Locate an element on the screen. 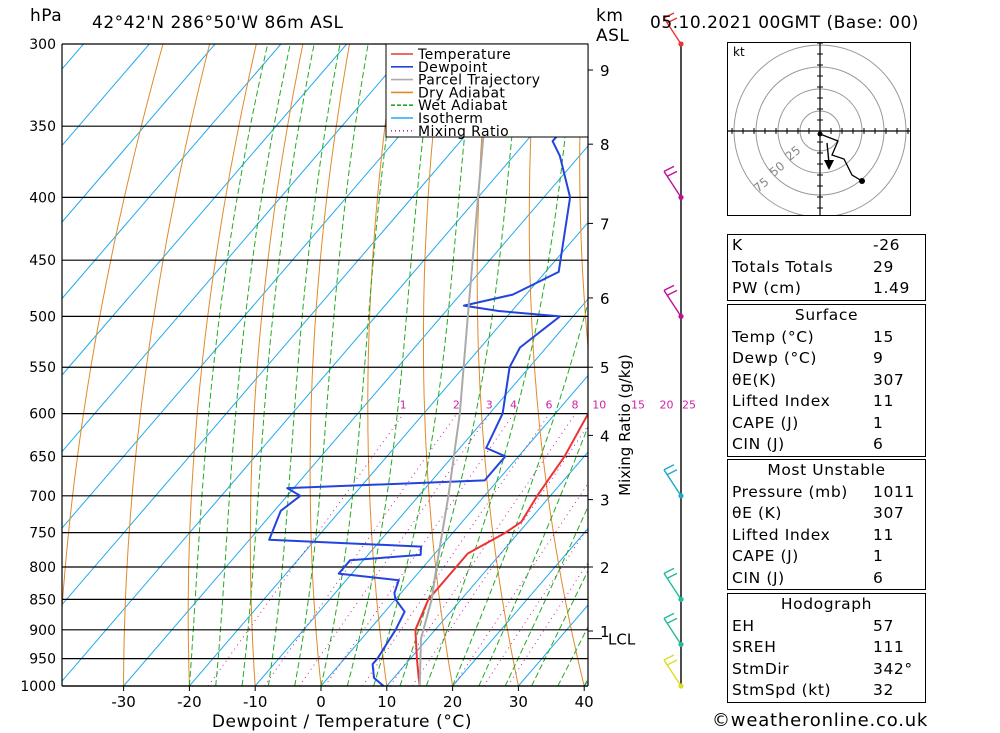  hodograph-start-point is located at coordinates (820, 134).